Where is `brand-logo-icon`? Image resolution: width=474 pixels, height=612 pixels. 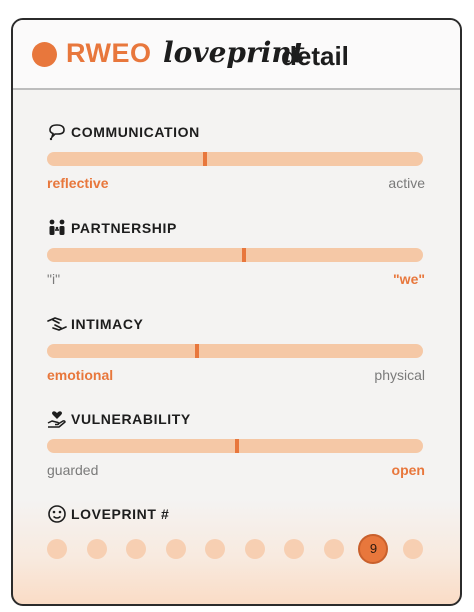 brand-logo-icon is located at coordinates (44, 54).